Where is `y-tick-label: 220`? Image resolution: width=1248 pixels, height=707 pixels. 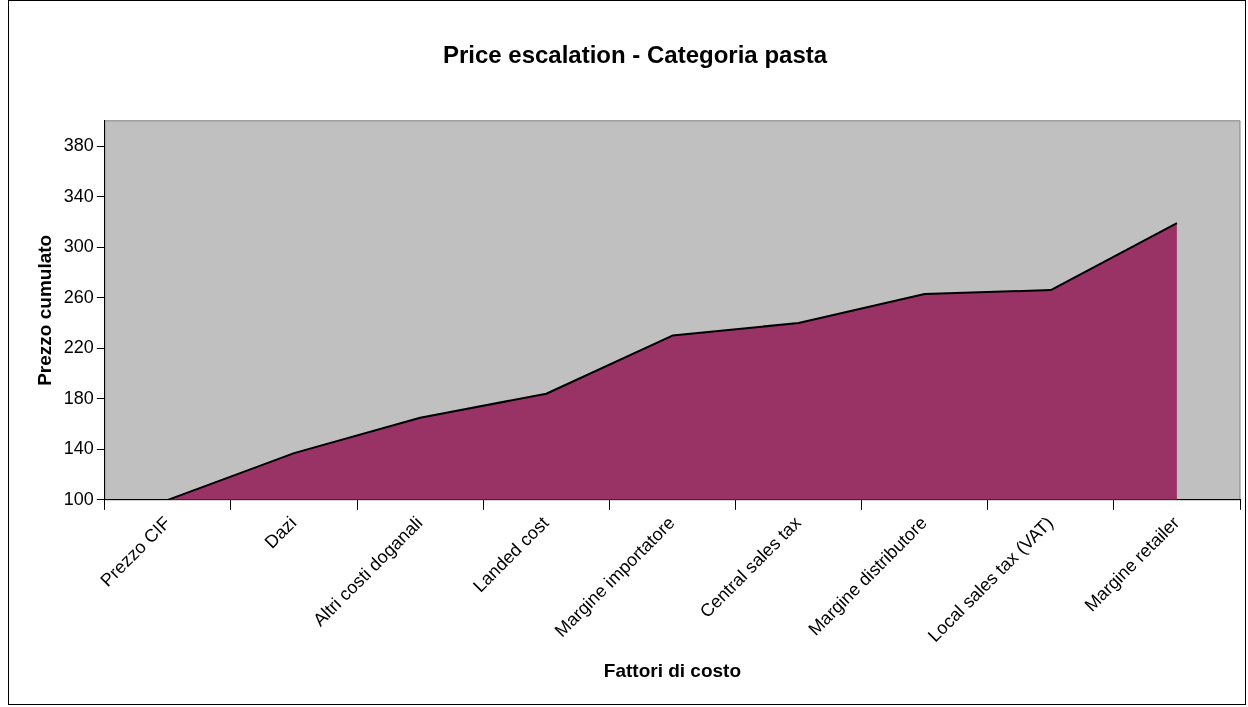 y-tick-label: 220 is located at coordinates (78, 347).